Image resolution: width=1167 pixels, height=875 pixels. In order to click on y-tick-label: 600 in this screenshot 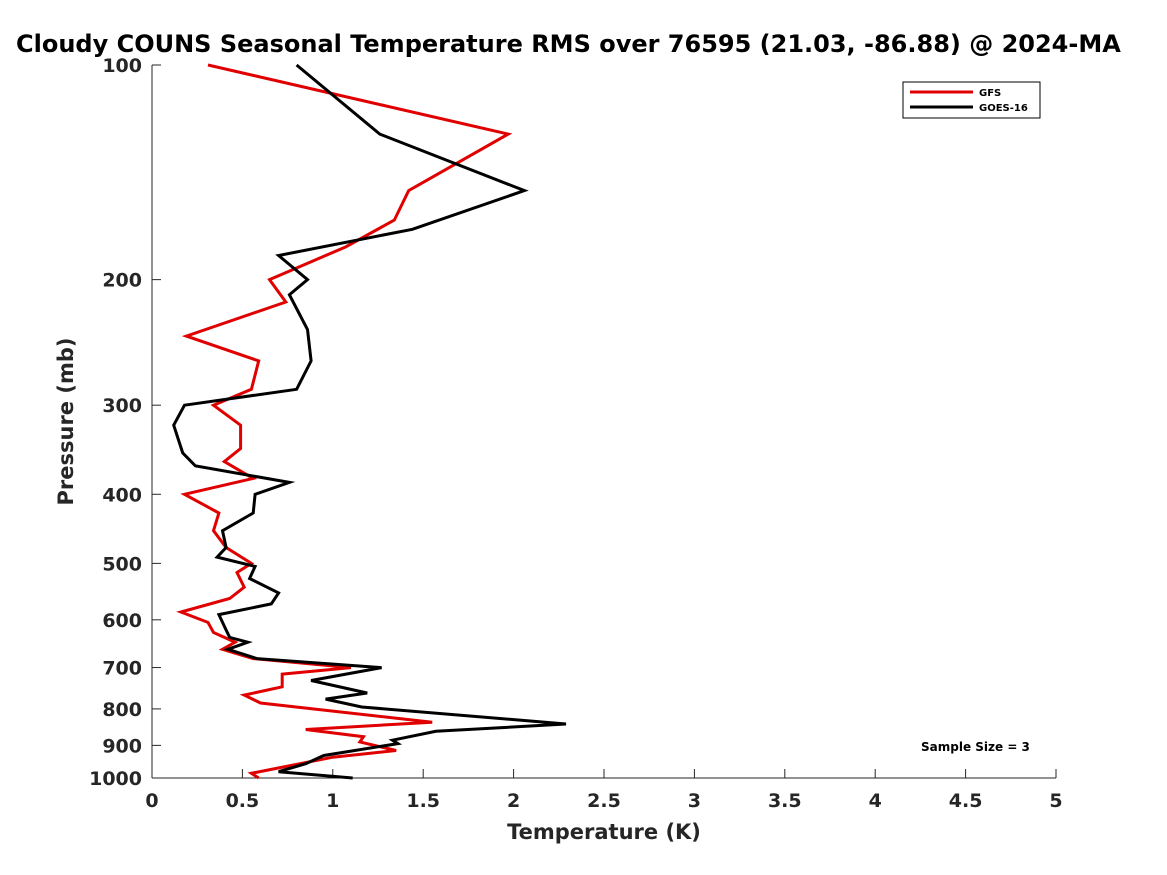, I will do `click(122, 621)`.